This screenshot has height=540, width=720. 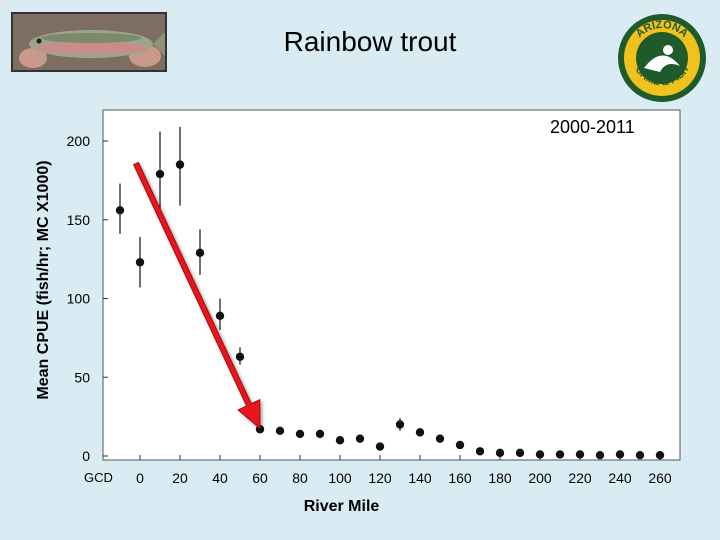 I want to click on y-tick-label: 50, so click(x=82, y=377).